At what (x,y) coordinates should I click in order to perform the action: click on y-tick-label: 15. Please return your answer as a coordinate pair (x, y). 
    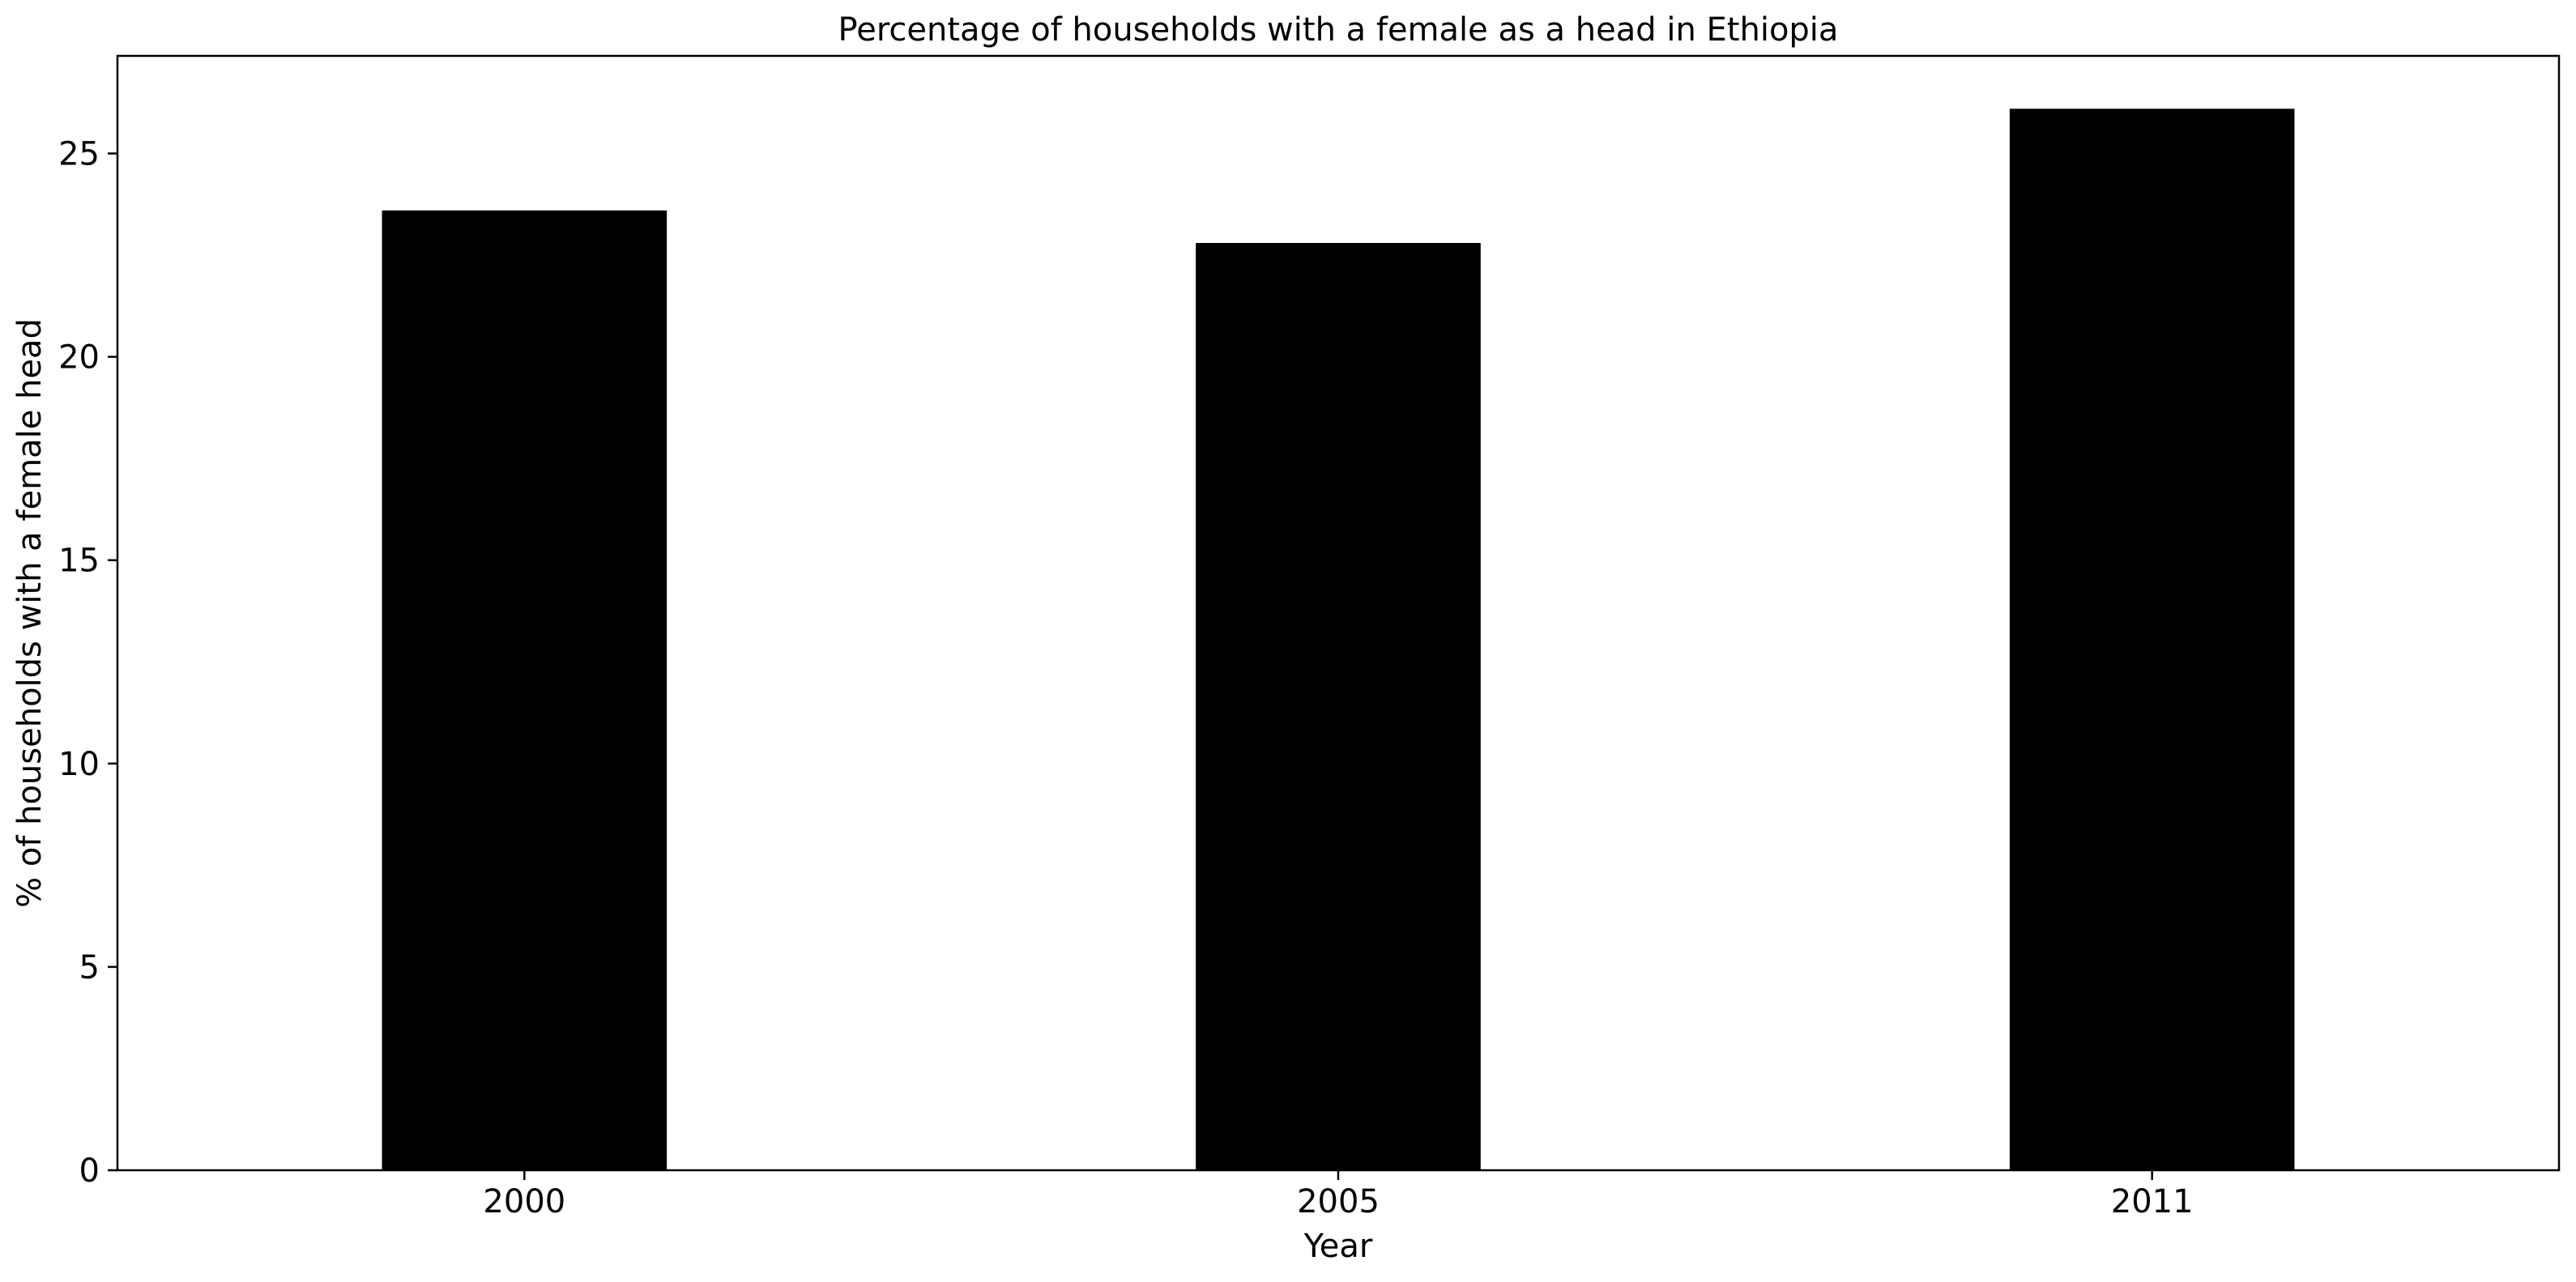
    Looking at the image, I should click on (79, 561).